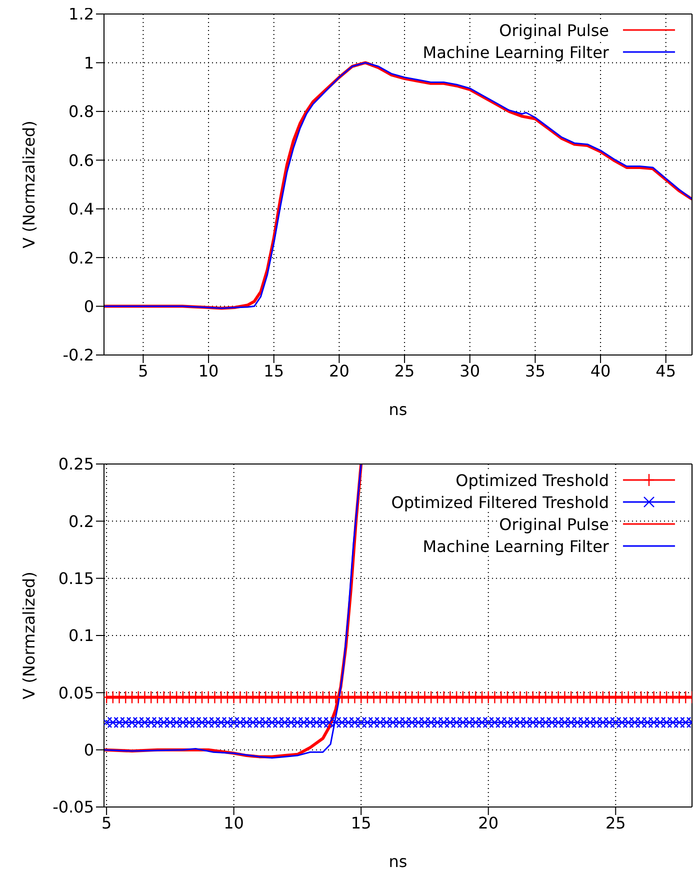  I want to click on x-tick-label: 45, so click(666, 370).